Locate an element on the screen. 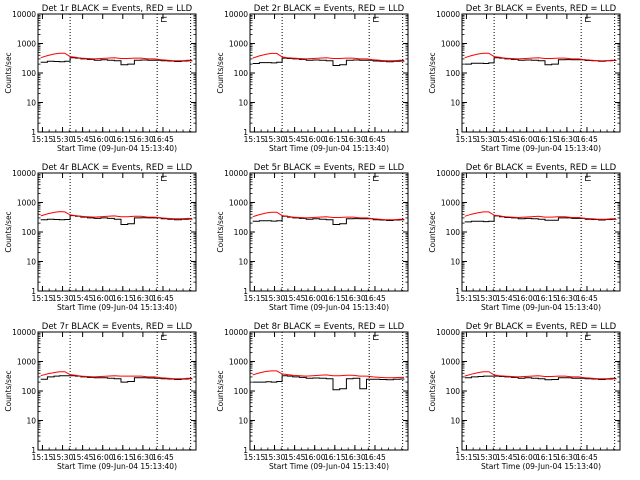  chart-title: Det 1r BLACK = Events, RED = LLD is located at coordinates (117, 9).